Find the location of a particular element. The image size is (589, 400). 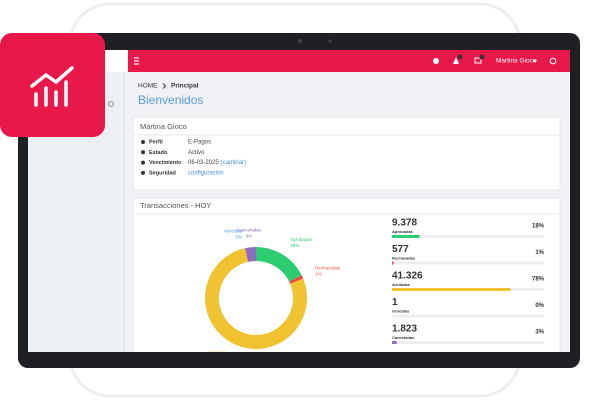

row-value: 06-03-2025 is located at coordinates (203, 163).